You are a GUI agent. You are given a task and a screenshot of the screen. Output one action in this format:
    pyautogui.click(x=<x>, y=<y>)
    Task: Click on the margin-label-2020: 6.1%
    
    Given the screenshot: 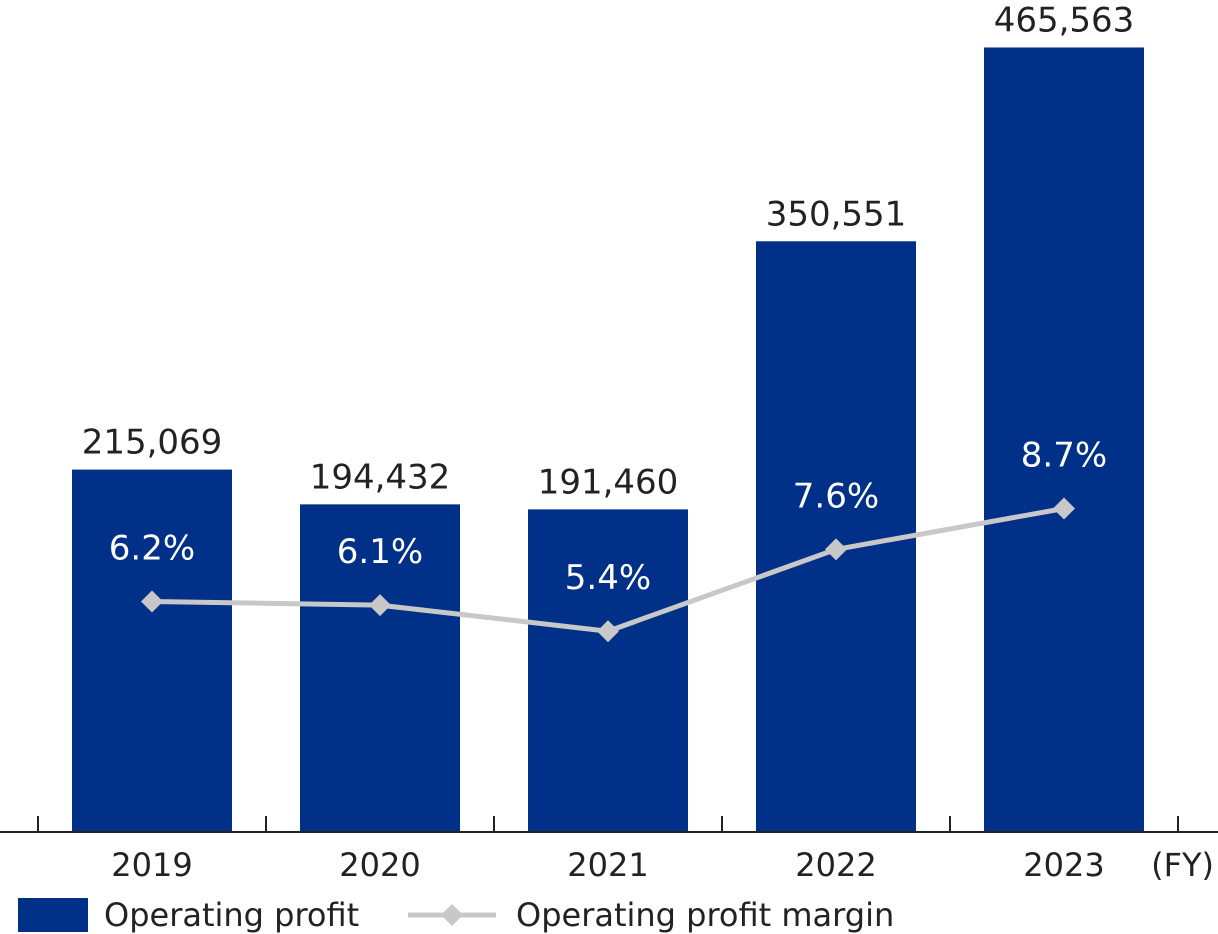 What is the action you would take?
    pyautogui.click(x=380, y=552)
    